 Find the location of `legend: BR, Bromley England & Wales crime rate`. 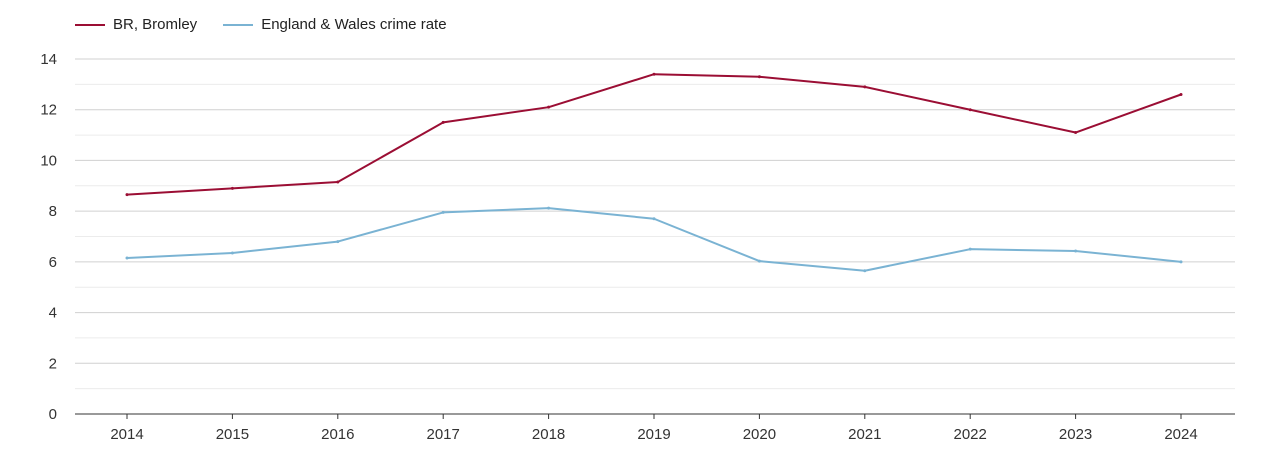

legend: BR, Bromley England & Wales crime rate is located at coordinates (274, 24).